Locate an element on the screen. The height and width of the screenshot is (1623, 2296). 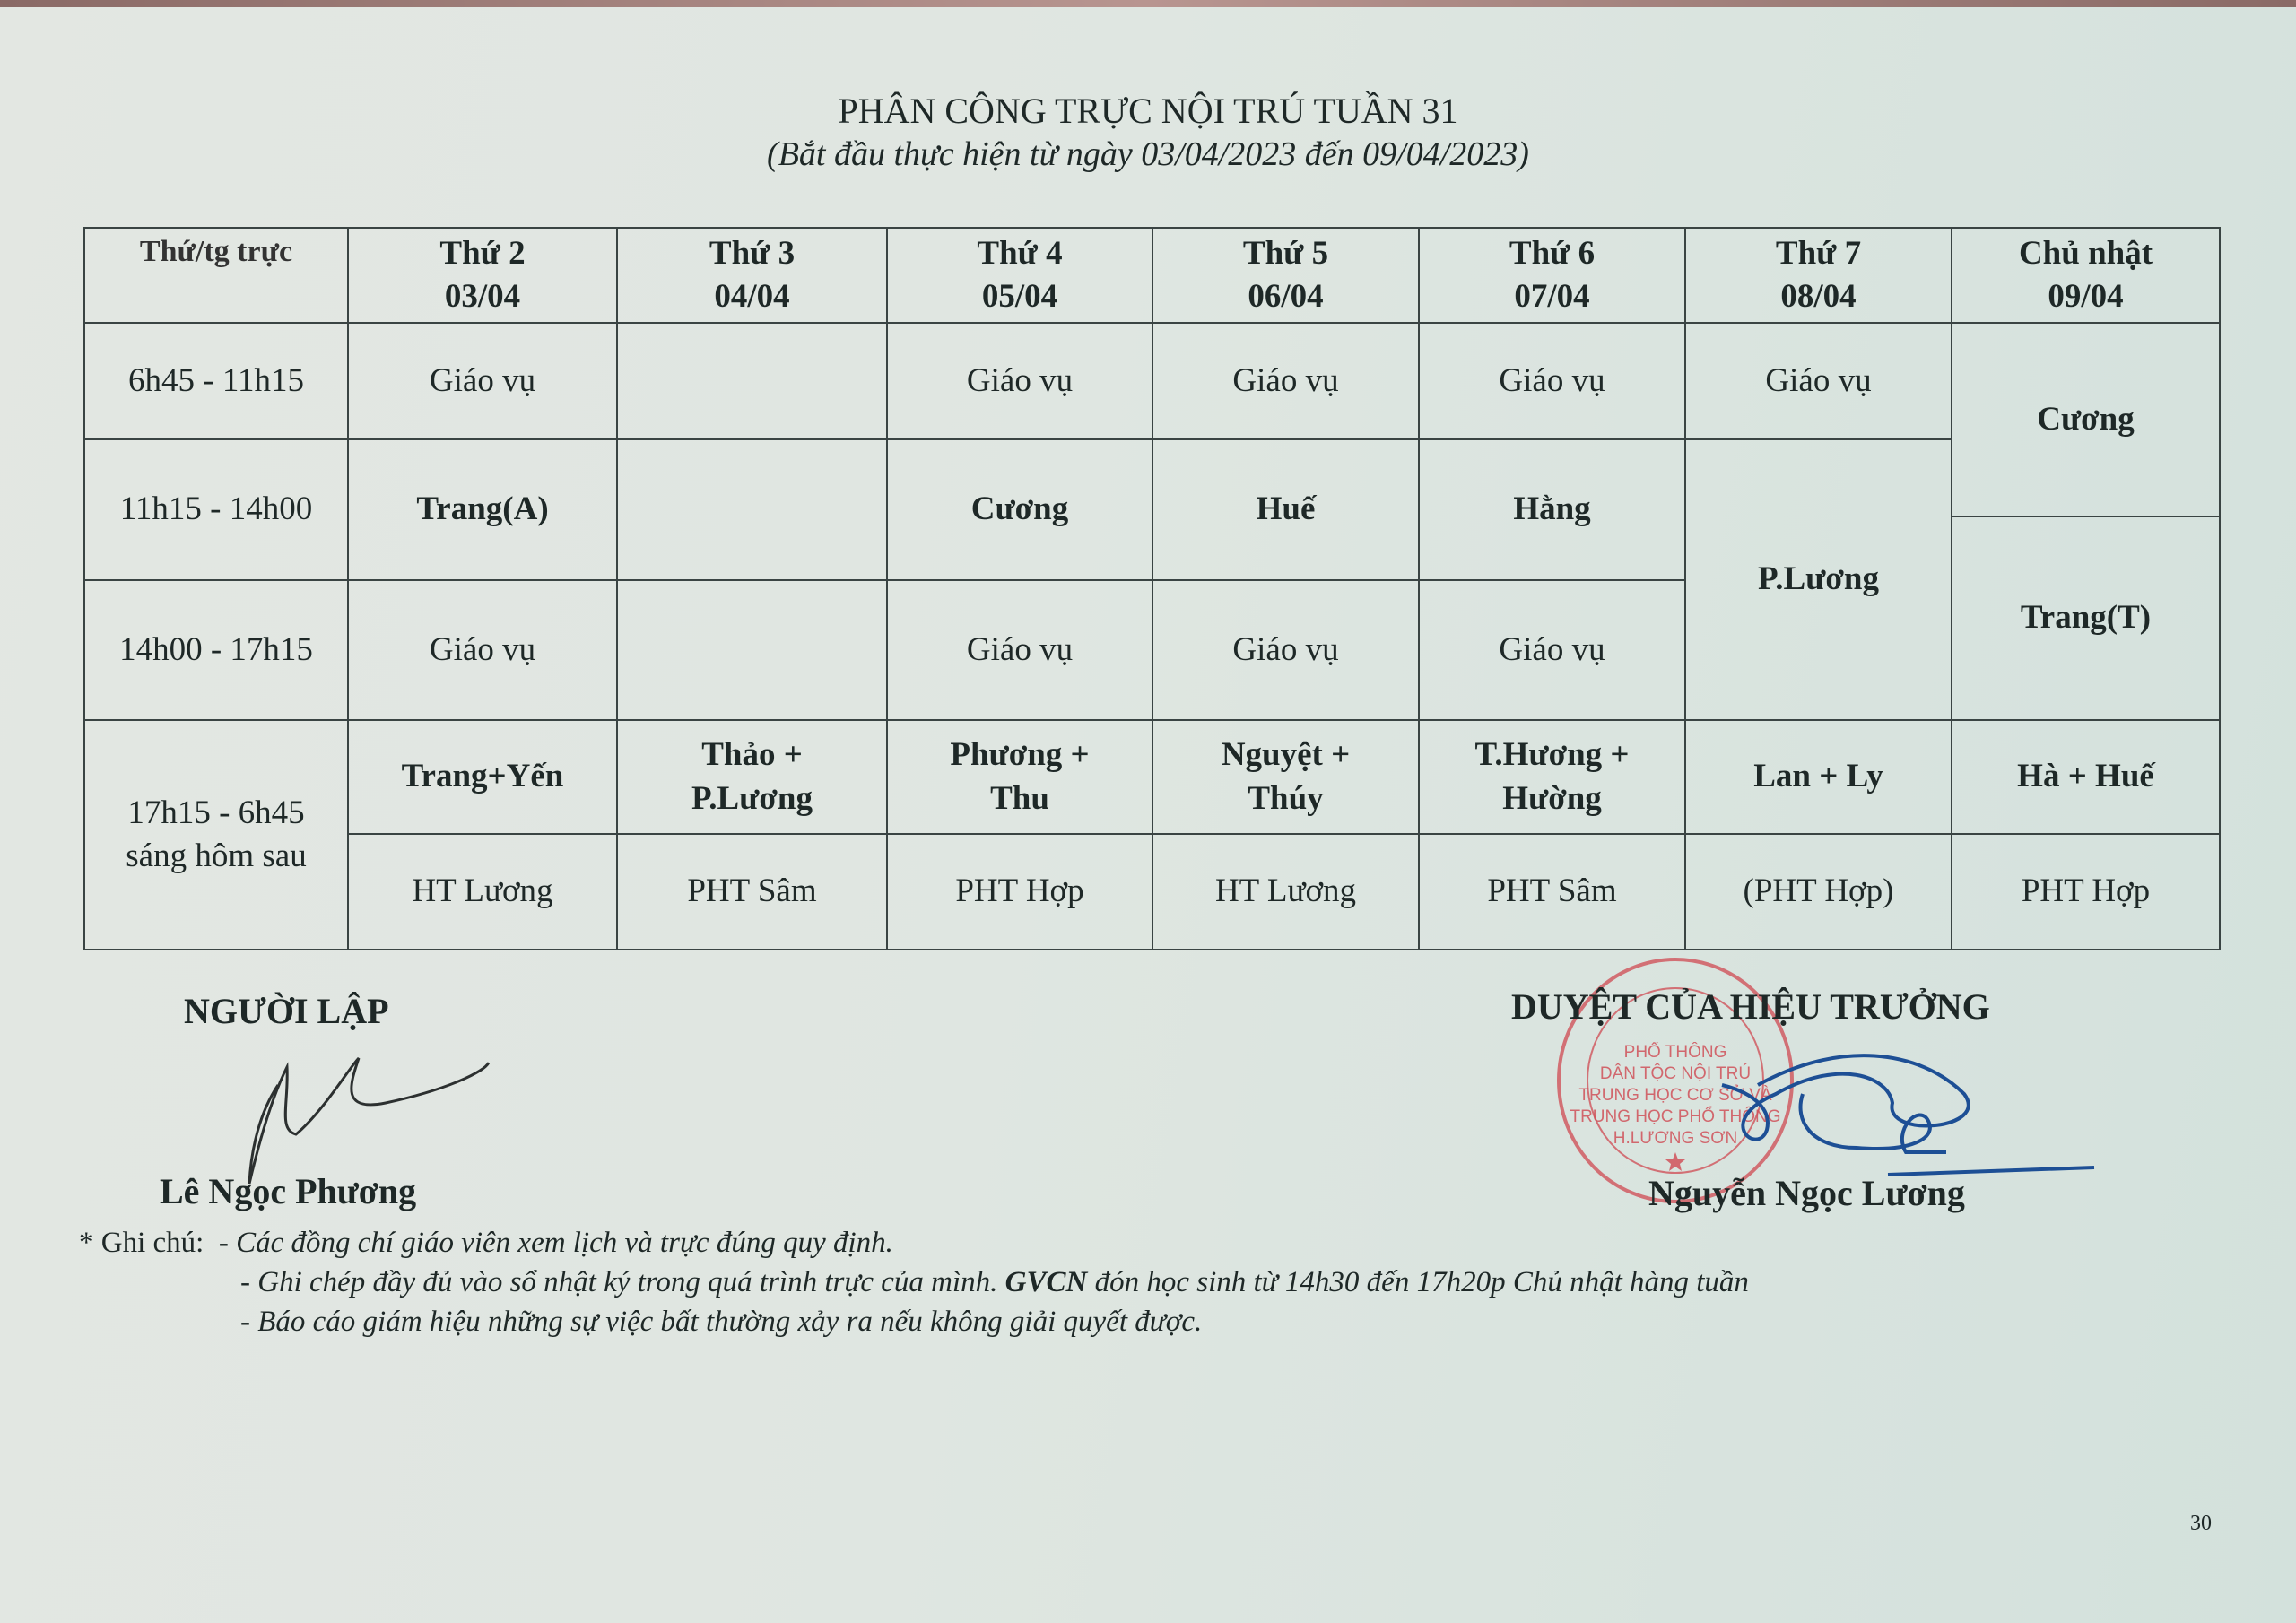
day-header: Thứ 6 07/04 is located at coordinates (1552, 275).